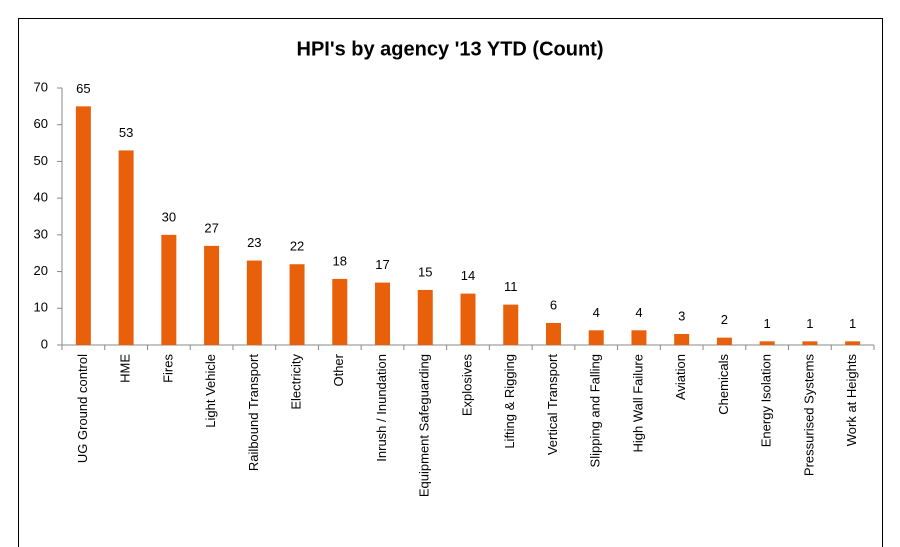  What do you see at coordinates (424, 425) in the screenshot?
I see `x-tick-label: Equipment Safeguarding` at bounding box center [424, 425].